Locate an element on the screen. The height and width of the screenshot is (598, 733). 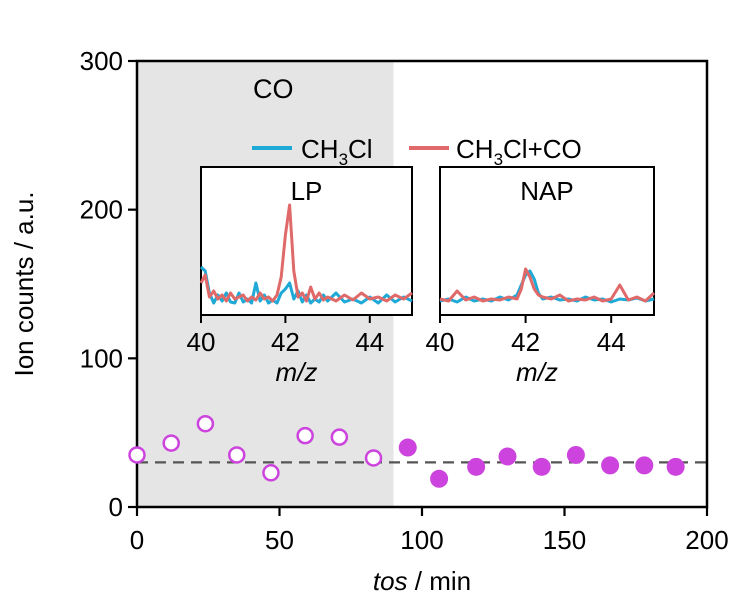
legend-ch3cl-co-main: CH is located at coordinates (475, 149).